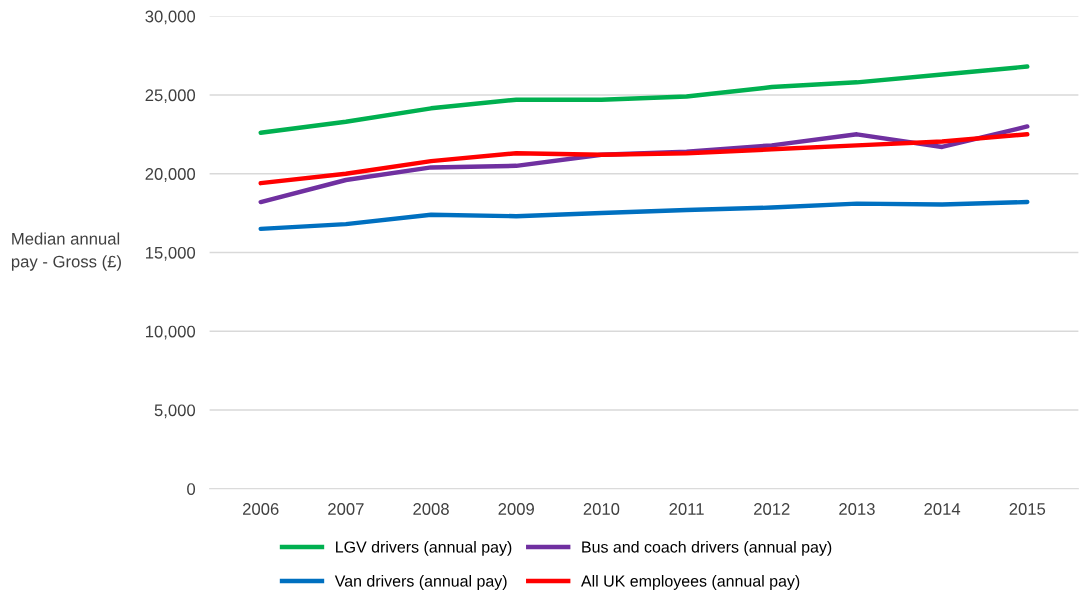 This screenshot has width=1086, height=599. Describe the element at coordinates (686, 509) in the screenshot. I see `x-tick-label: 2011` at that location.